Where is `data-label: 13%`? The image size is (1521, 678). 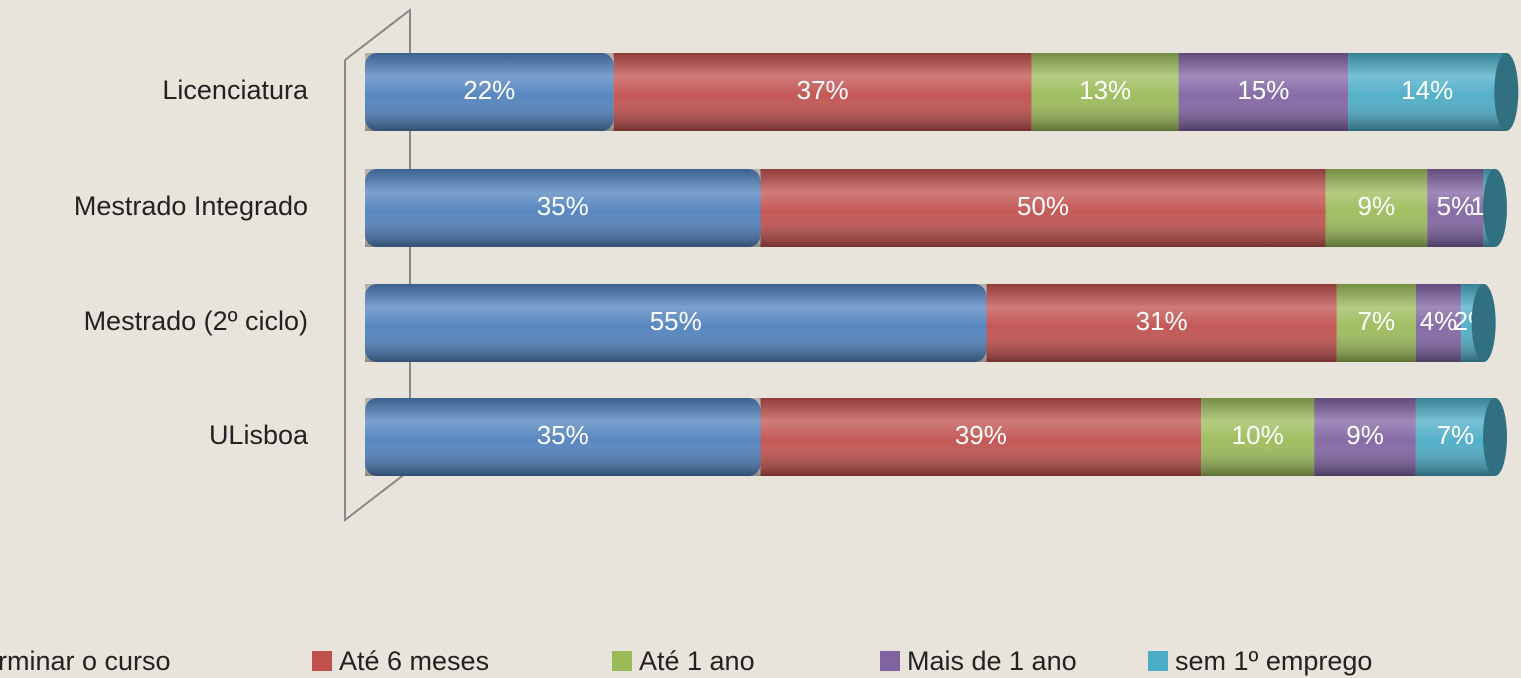 data-label: 13% is located at coordinates (1105, 90).